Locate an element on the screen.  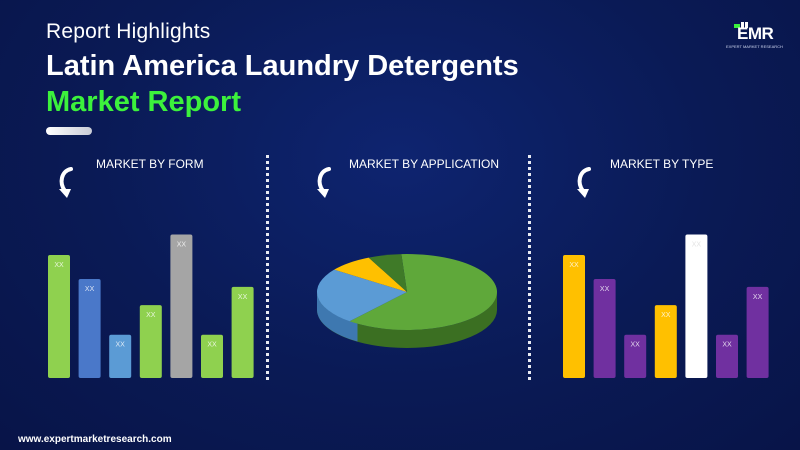
logo-tagline: EXPERT MARKET RESEARCH is located at coordinates (754, 46).